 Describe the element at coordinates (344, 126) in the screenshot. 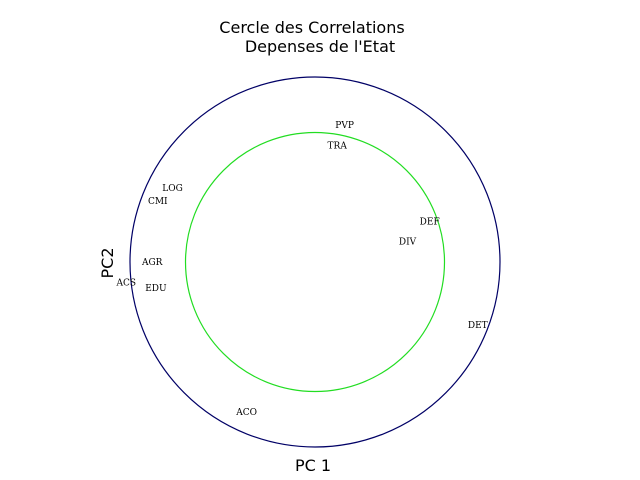

I see `point-label-pvp: PVP` at that location.